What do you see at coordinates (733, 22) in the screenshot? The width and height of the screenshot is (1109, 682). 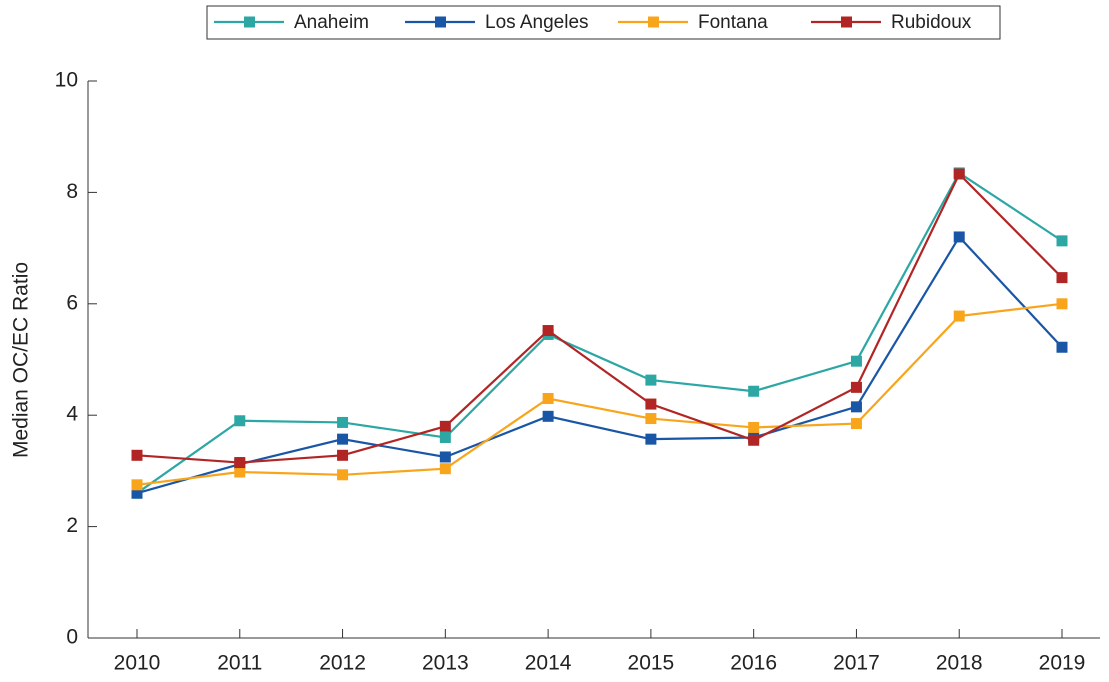 I see `legend-label: Fontana` at bounding box center [733, 22].